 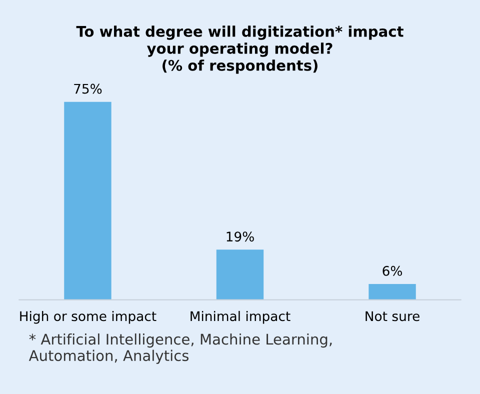 I want to click on x-tick-label: Minimal impact, so click(x=240, y=317).